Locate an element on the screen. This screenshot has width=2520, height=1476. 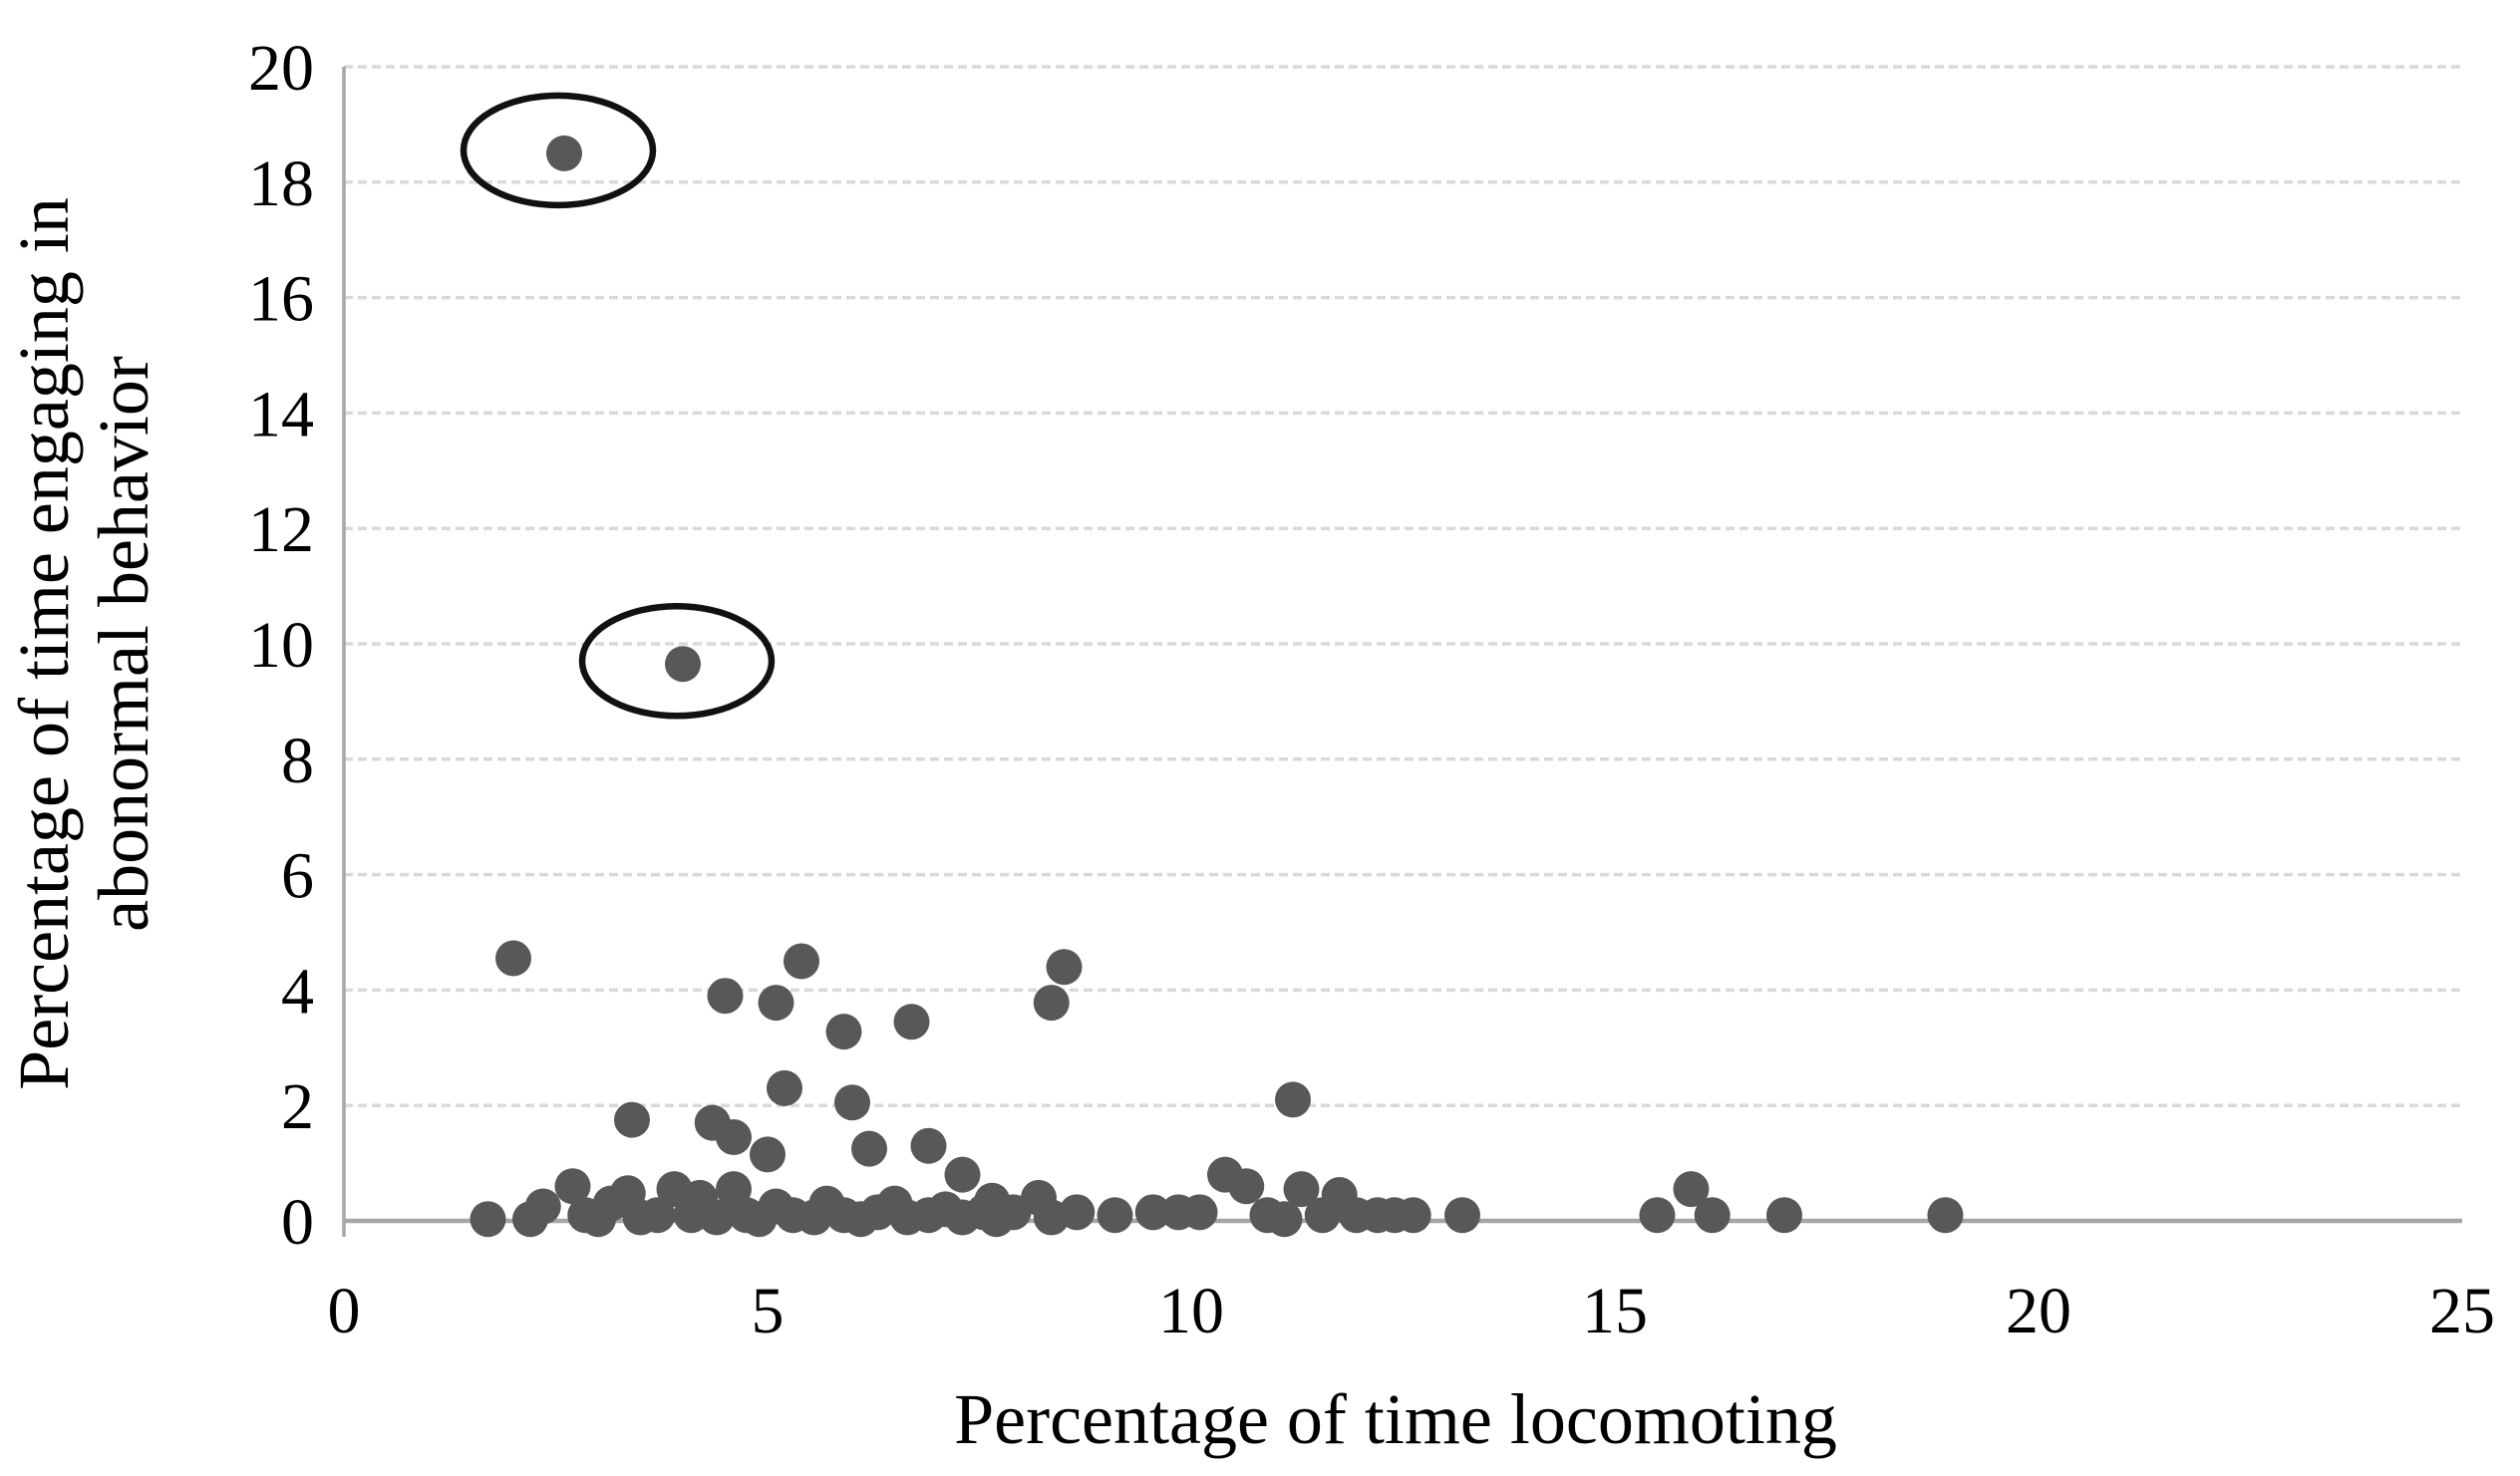
y-axis-title-line-2: abonormal behavior is located at coordinates (123, 644).